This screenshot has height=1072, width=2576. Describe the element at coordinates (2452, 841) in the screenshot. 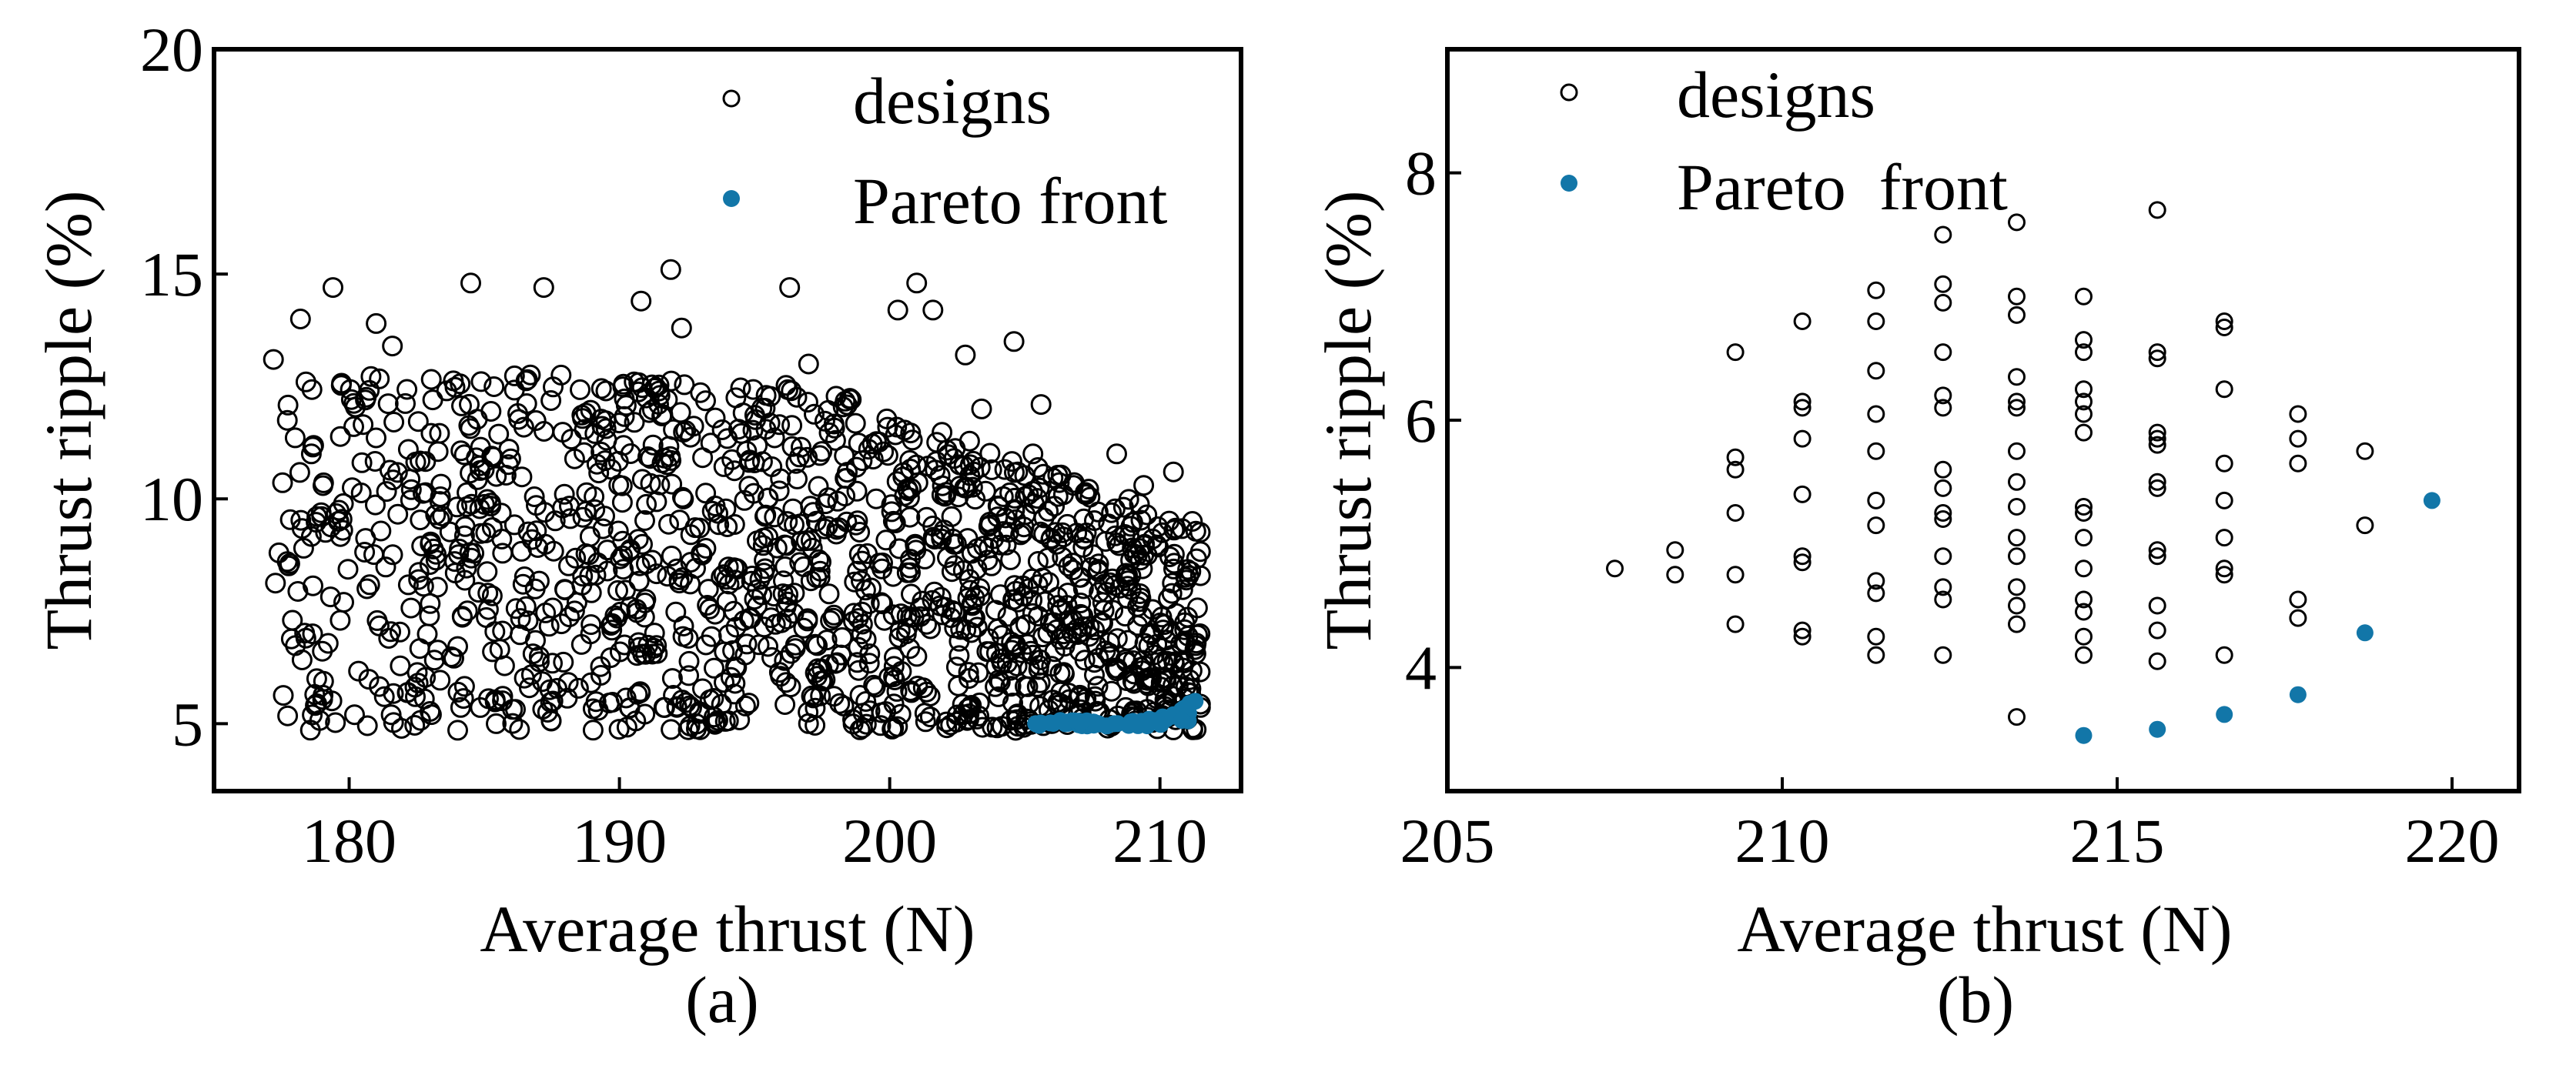

I see `panel-b-x-tick-label: 220` at that location.